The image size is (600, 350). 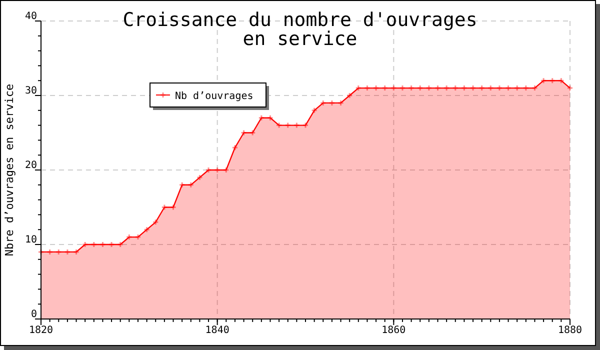 What do you see at coordinates (300, 29) in the screenshot?
I see `chart-title: Croissance du nombre d'ouvrages en service` at bounding box center [300, 29].